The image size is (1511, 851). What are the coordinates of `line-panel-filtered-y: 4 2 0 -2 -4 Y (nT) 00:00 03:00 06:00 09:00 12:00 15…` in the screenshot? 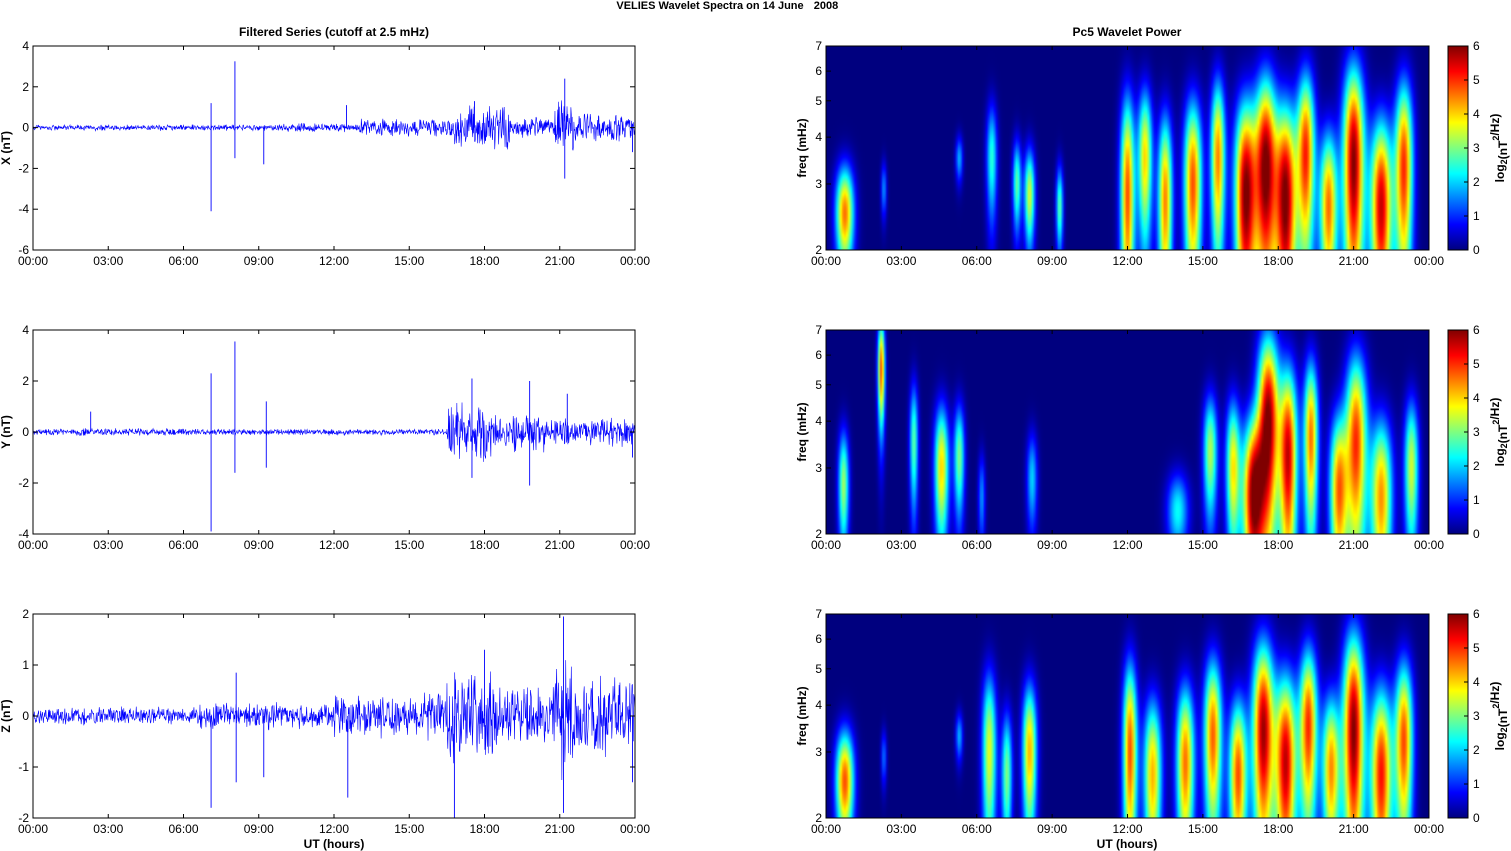 It's located at (325, 437).